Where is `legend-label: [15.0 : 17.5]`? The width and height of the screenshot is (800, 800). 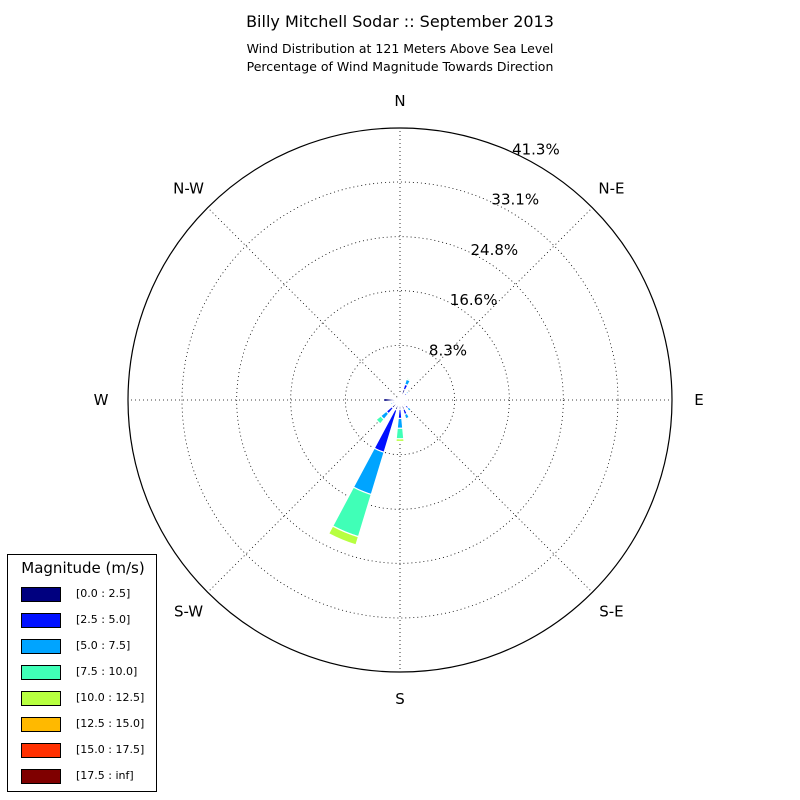 legend-label: [15.0 : 17.5] is located at coordinates (110, 749).